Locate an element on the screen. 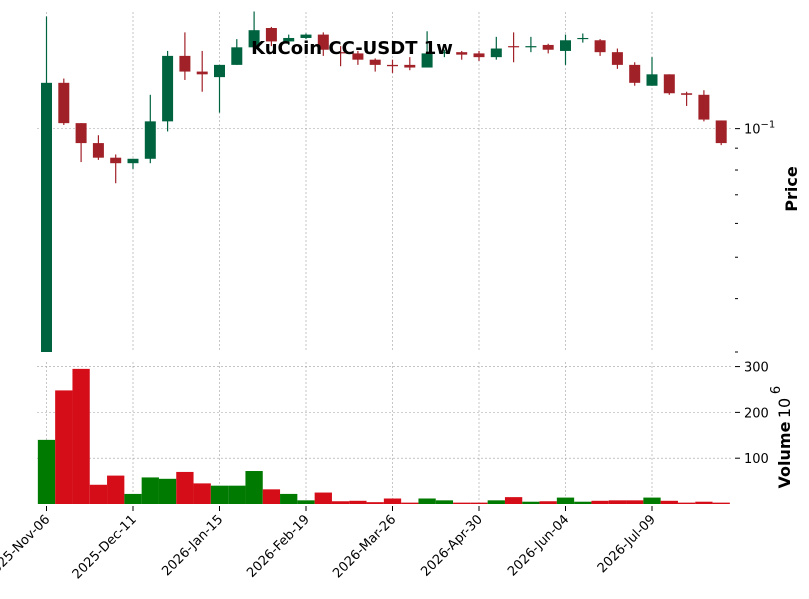  x-tick-label: 2026-Jun-04 is located at coordinates (538, 545).